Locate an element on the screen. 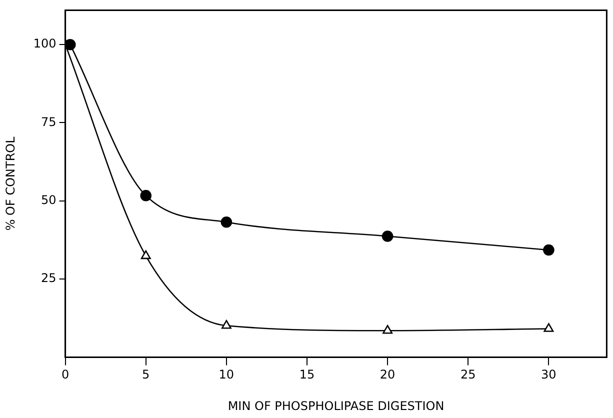 The image size is (613, 418). y-tick-label: 100 is located at coordinates (44, 43).